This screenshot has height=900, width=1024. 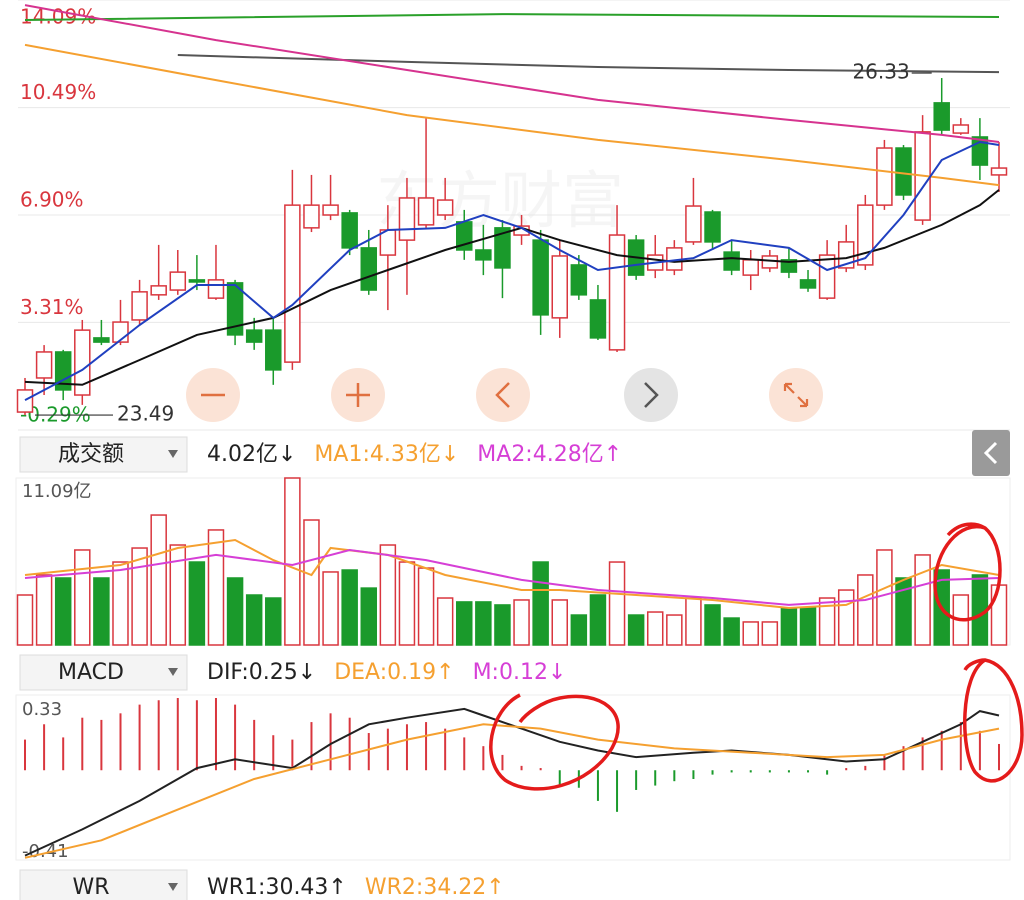 I want to click on side-panel-tab, so click(x=991, y=453).